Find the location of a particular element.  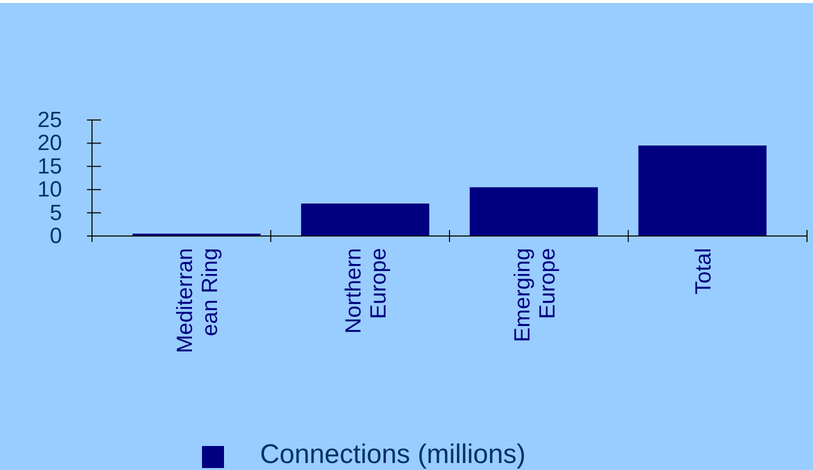

x-tick-label: Northern Europe is located at coordinates (365, 291).